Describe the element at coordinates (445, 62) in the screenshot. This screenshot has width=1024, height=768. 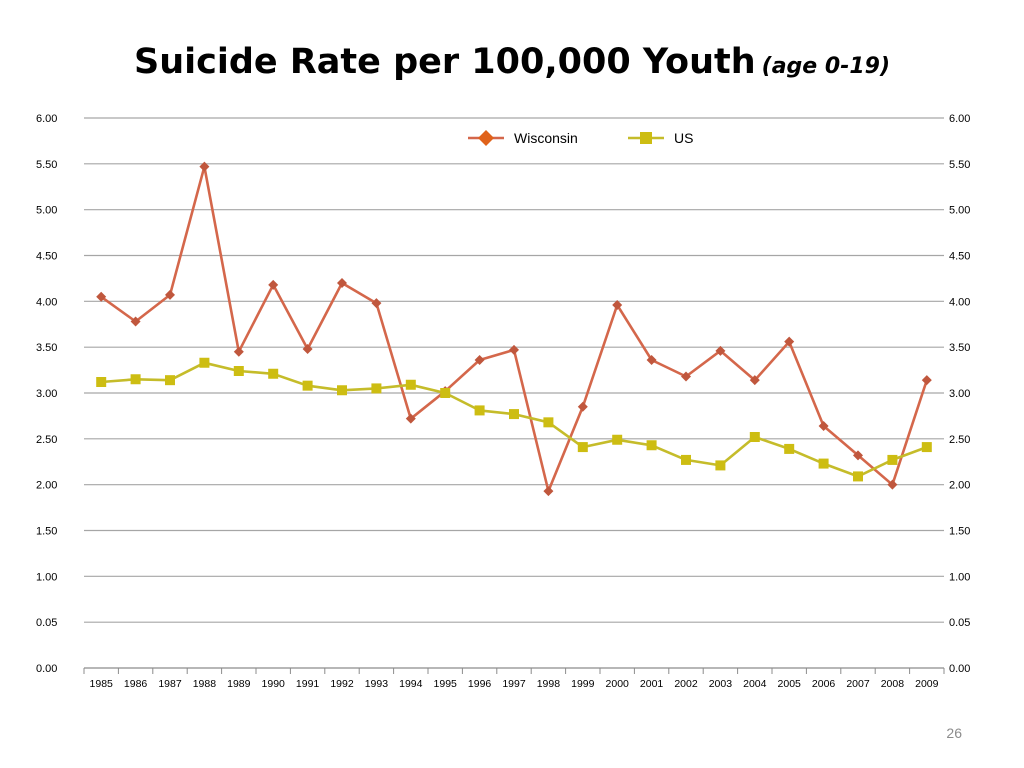
I see `title-main: Suicide Rate per 100,000 Youth` at that location.